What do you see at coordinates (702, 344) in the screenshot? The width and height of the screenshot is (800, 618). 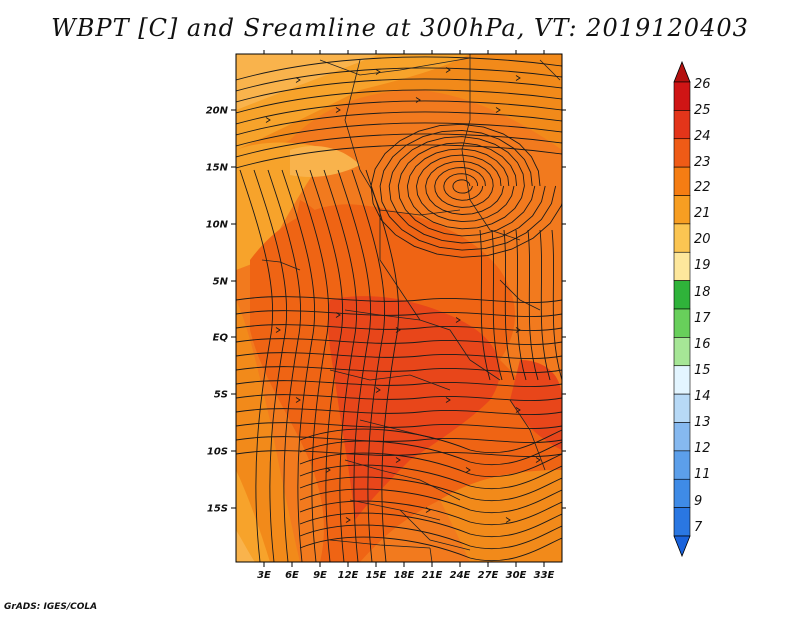 I see `legend-label: 16` at bounding box center [702, 344].